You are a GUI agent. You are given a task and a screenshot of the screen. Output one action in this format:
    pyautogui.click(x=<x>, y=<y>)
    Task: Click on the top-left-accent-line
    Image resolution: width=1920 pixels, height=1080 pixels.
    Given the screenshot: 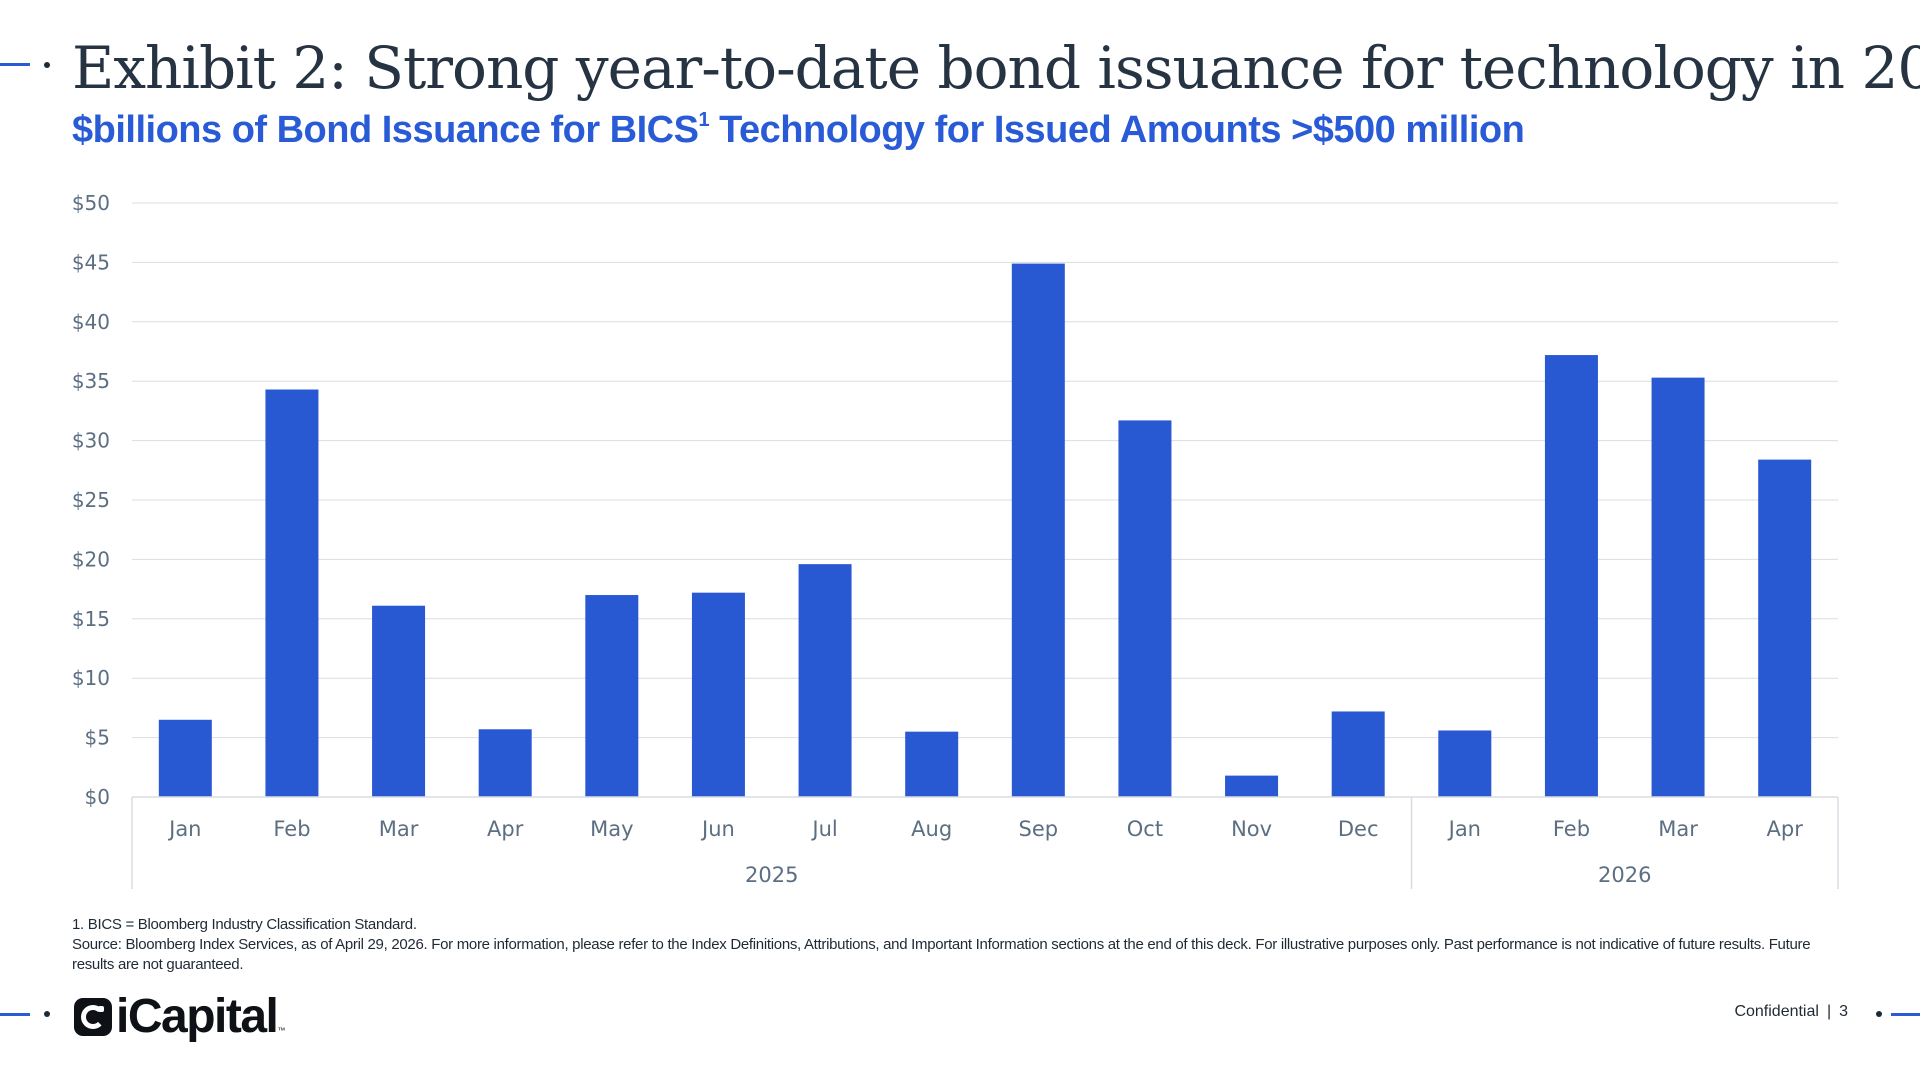 What is the action you would take?
    pyautogui.click(x=15, y=64)
    